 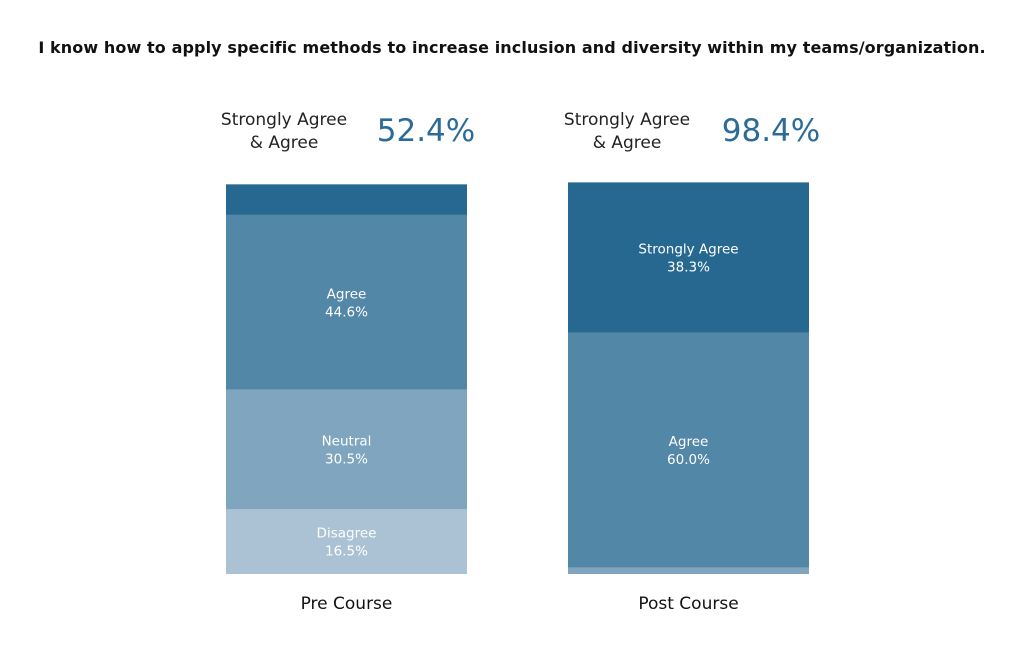 What do you see at coordinates (688, 604) in the screenshot?
I see `category-label-post-course: Post Course` at bounding box center [688, 604].